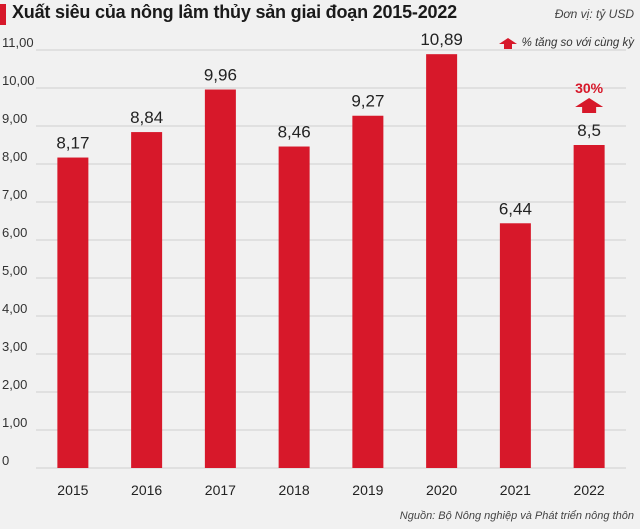  I want to click on x-tick-label: 2018, so click(294, 490).